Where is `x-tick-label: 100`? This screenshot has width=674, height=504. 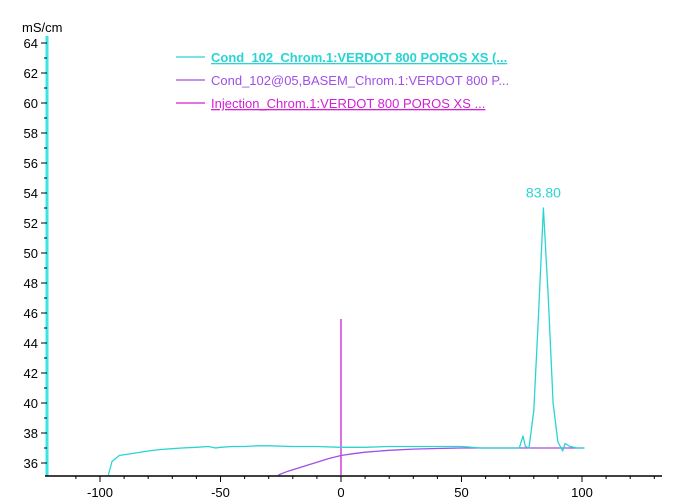
x-tick-label: 100 is located at coordinates (582, 492).